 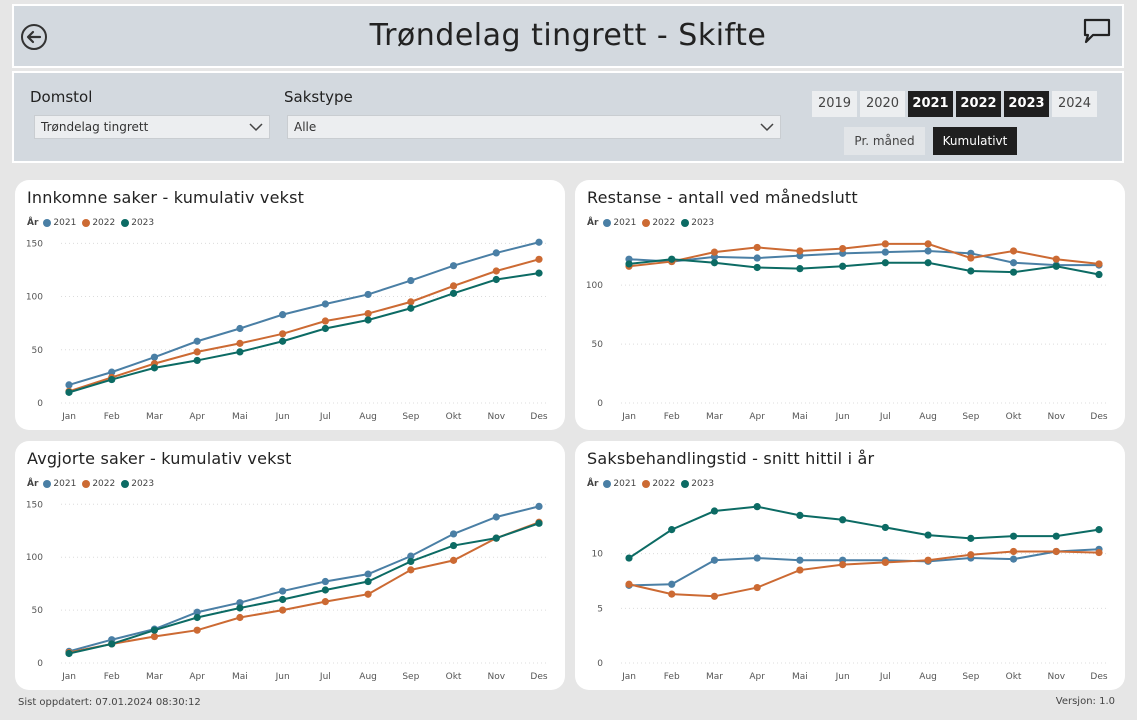 What do you see at coordinates (978, 104) in the screenshot?
I see `year-button-2022: 2022` at bounding box center [978, 104].